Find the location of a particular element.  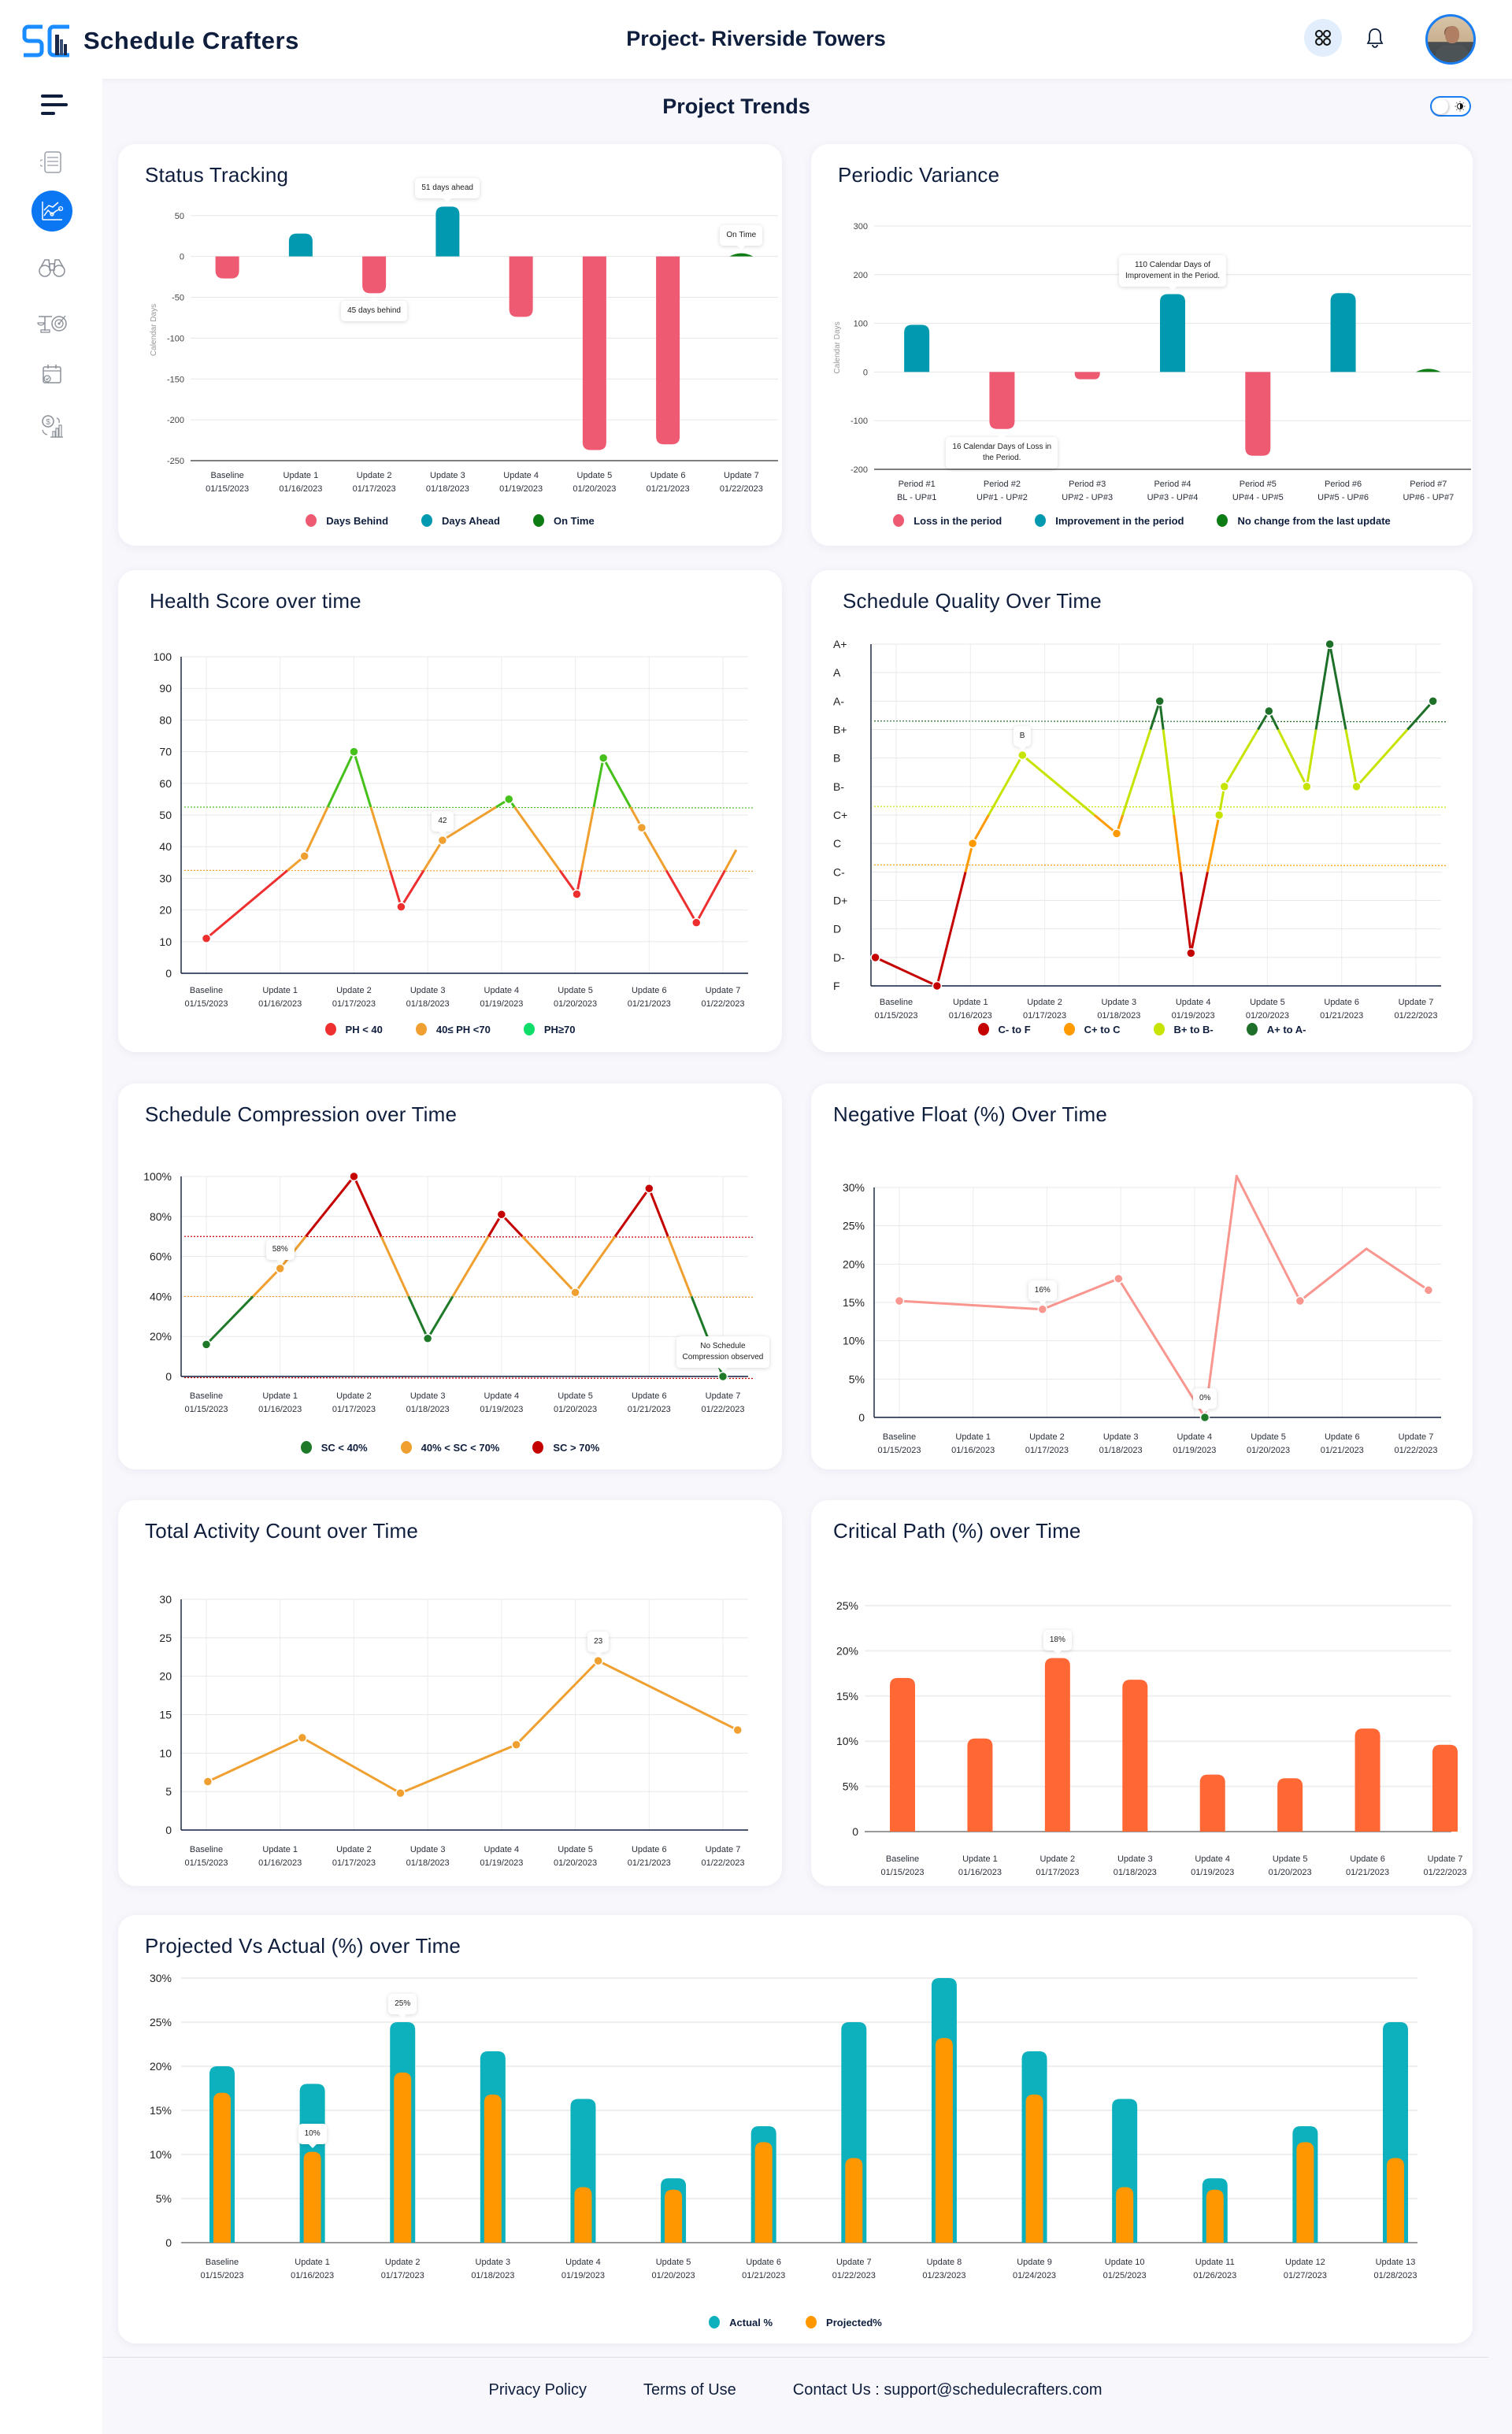

privacy-policy-link: Privacy Policy is located at coordinates (537, 2390).